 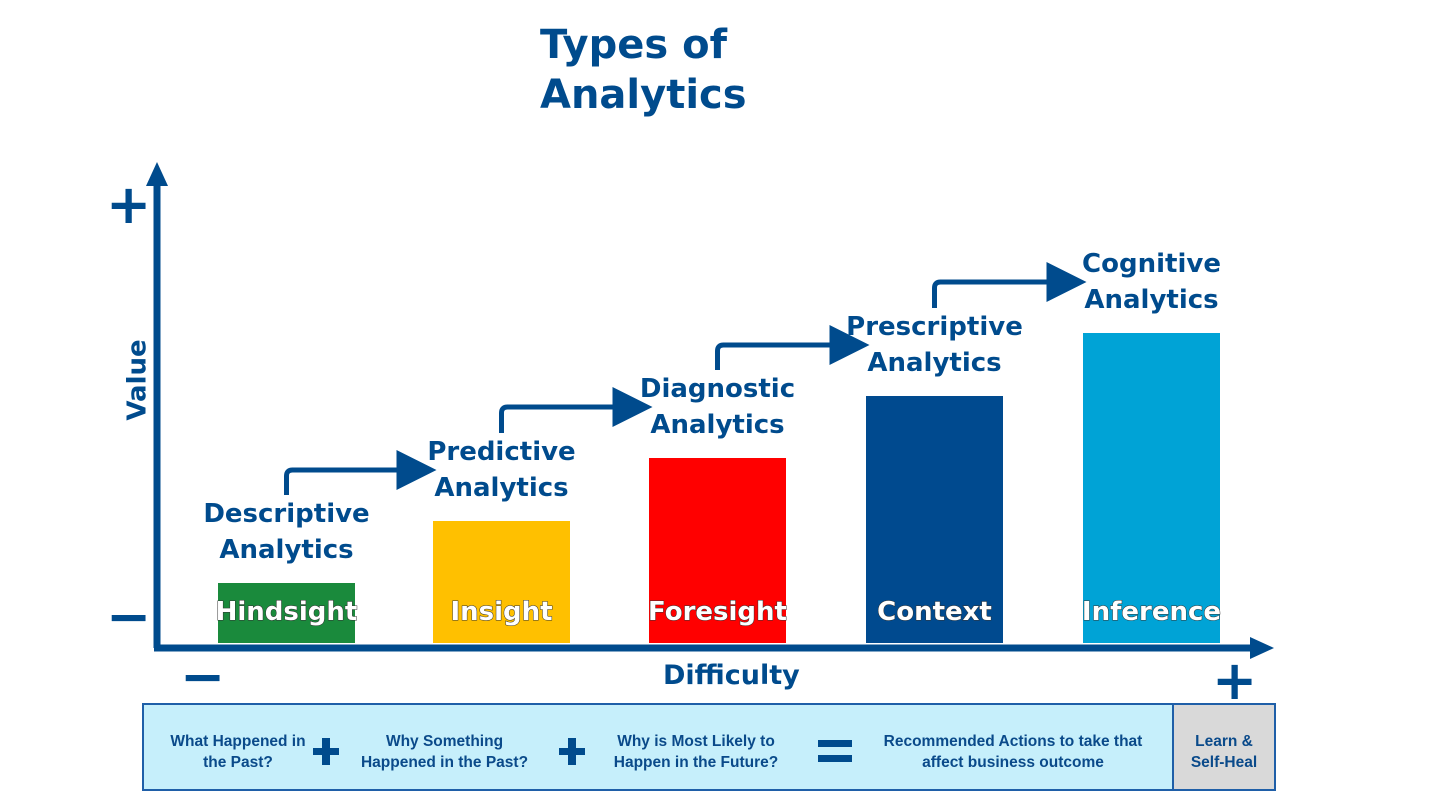 I want to click on x-minus: −, so click(x=203, y=676).